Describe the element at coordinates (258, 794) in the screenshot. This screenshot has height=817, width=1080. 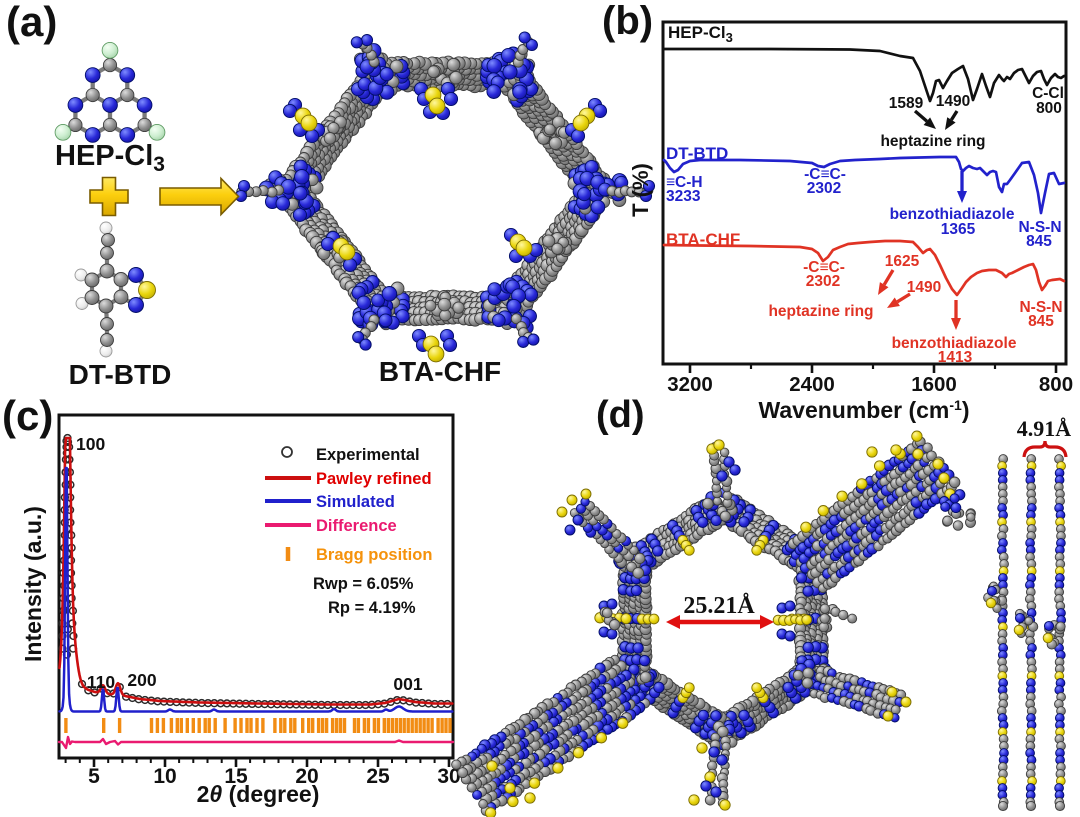
I see `svg-text: 2θ (degree)` at that location.